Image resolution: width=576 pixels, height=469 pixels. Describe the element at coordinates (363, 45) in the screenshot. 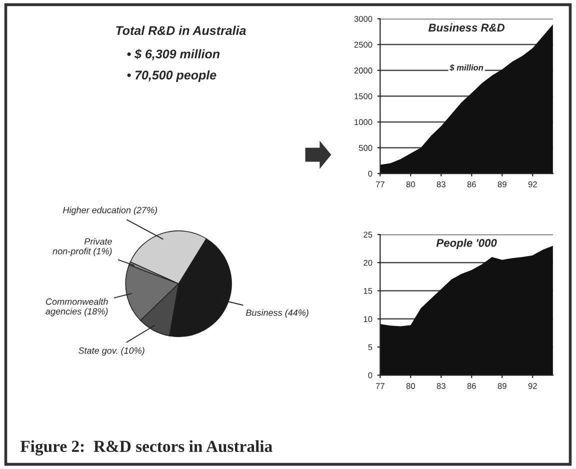

I see `y-tick-label: 2500` at that location.